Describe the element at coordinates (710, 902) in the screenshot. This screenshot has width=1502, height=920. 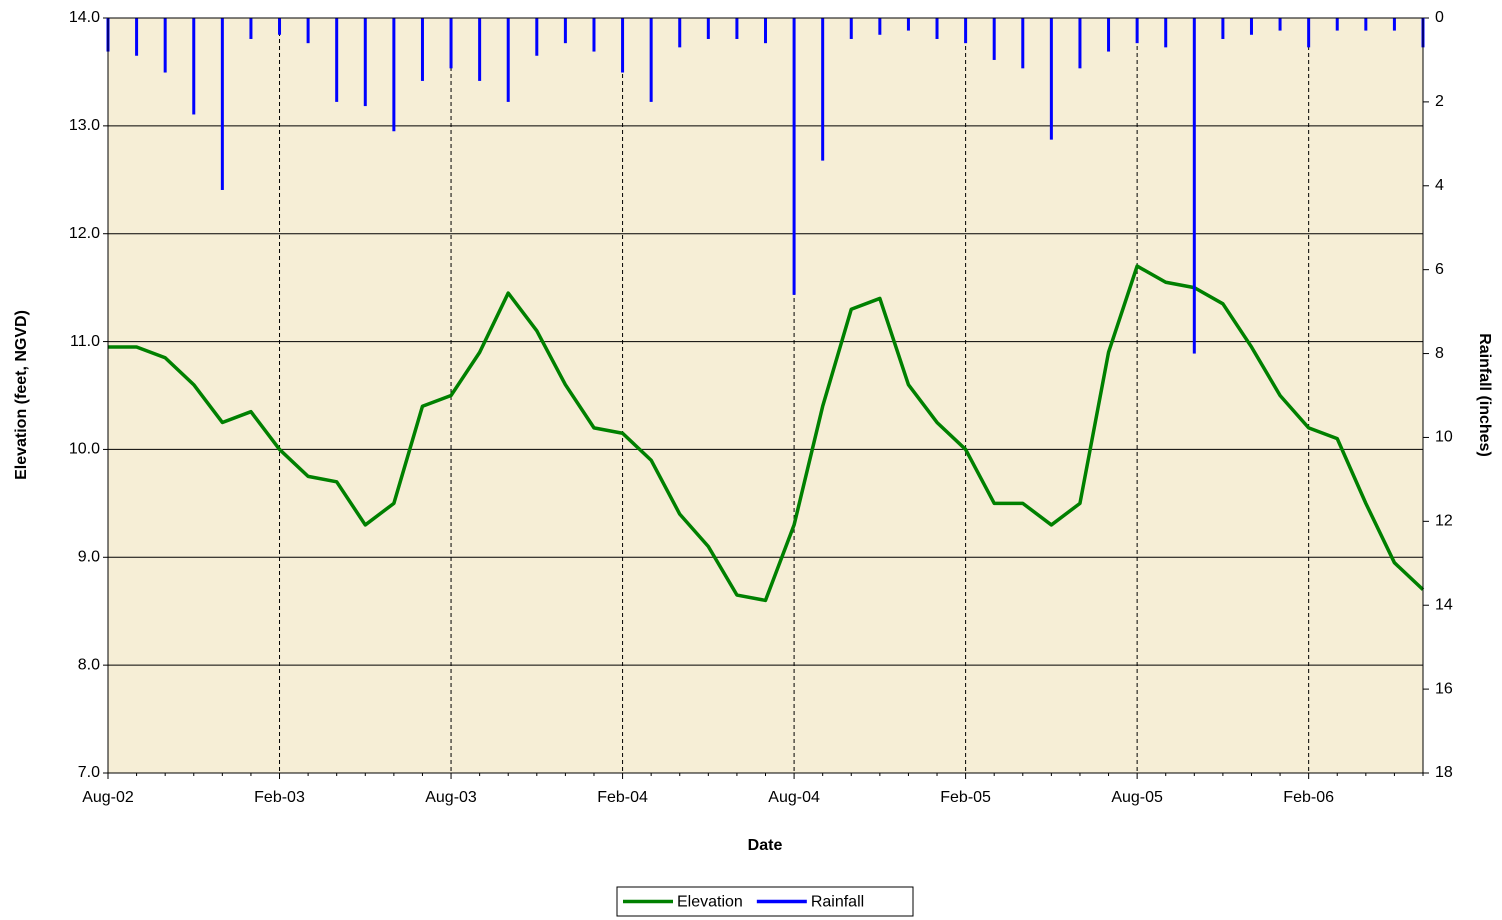
I see `legend-label: Elevation` at that location.